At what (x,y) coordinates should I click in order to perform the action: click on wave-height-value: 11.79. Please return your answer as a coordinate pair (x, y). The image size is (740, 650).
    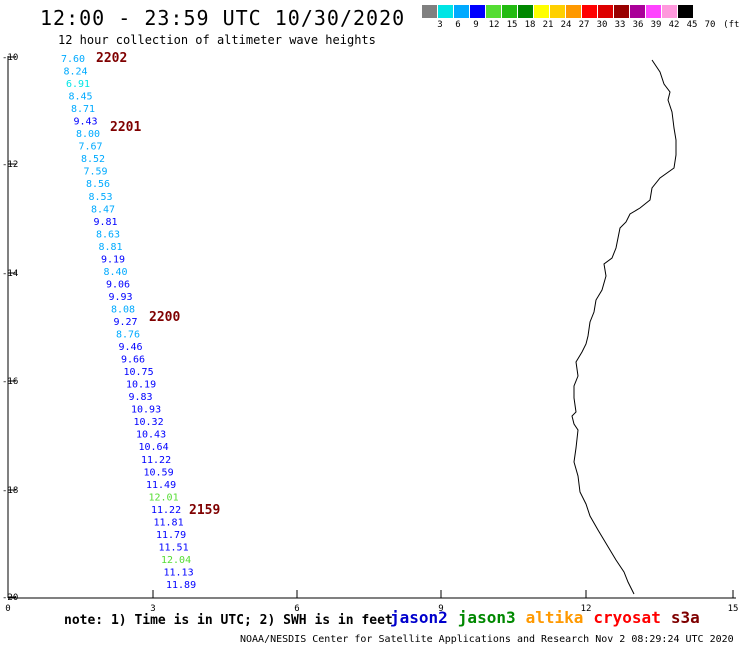
    Looking at the image, I should click on (171, 535).